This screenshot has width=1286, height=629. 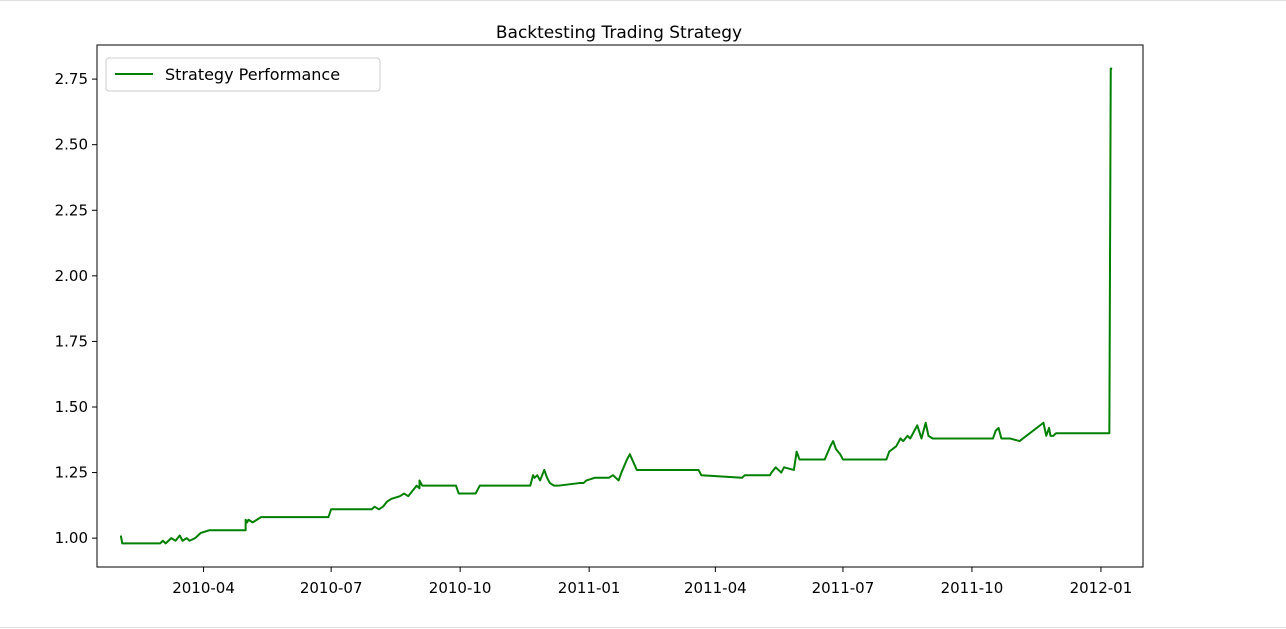 What do you see at coordinates (972, 588) in the screenshot?
I see `x-tick-label: 2011-10` at bounding box center [972, 588].